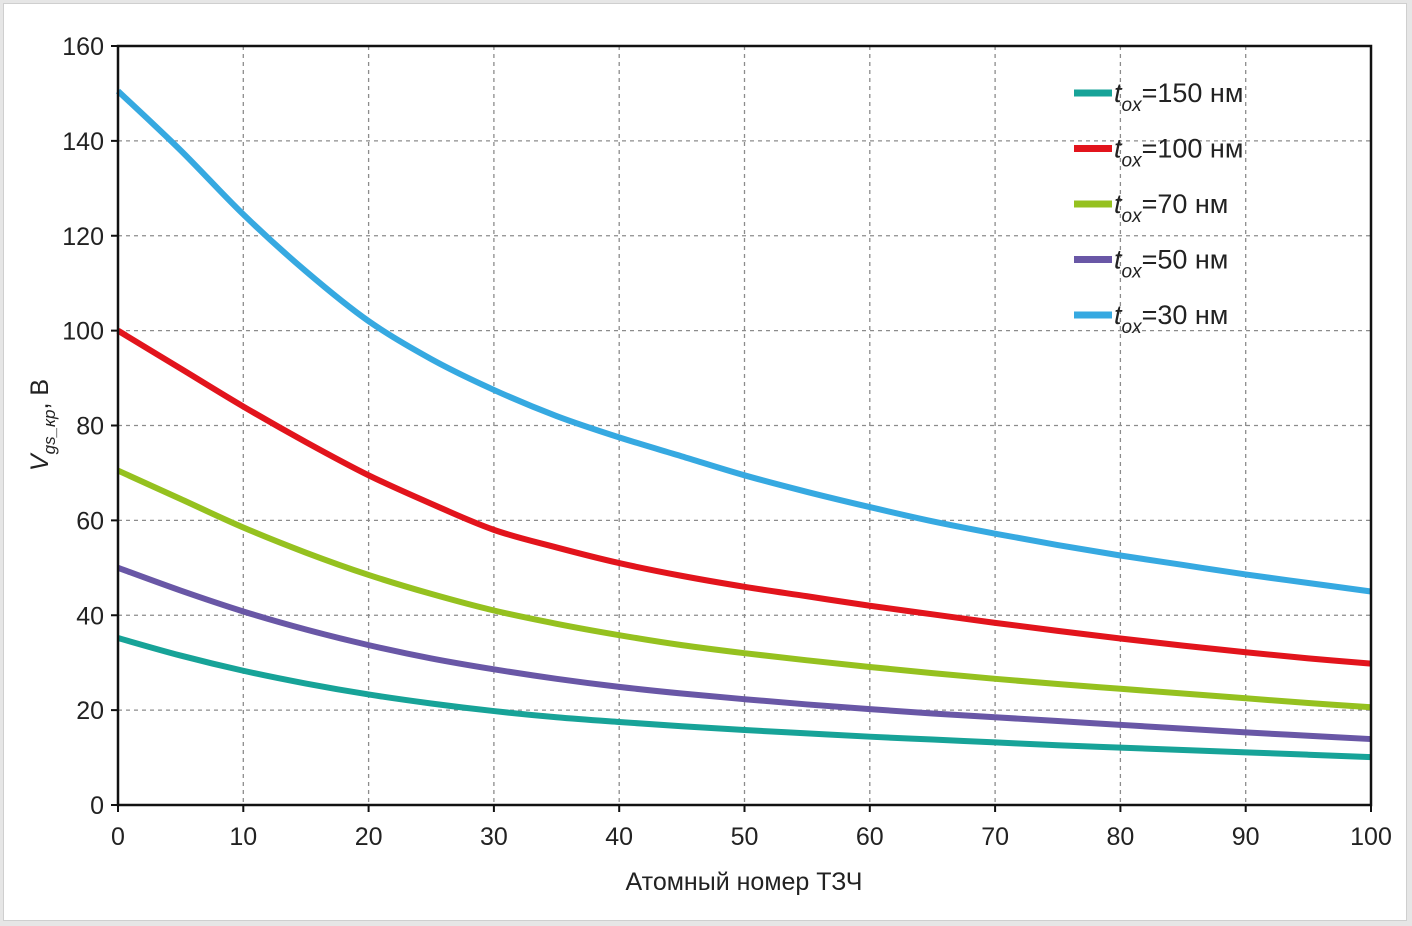 This screenshot has width=1412, height=926. What do you see at coordinates (83, 142) in the screenshot?
I see `y-tick-label: 140` at bounding box center [83, 142].